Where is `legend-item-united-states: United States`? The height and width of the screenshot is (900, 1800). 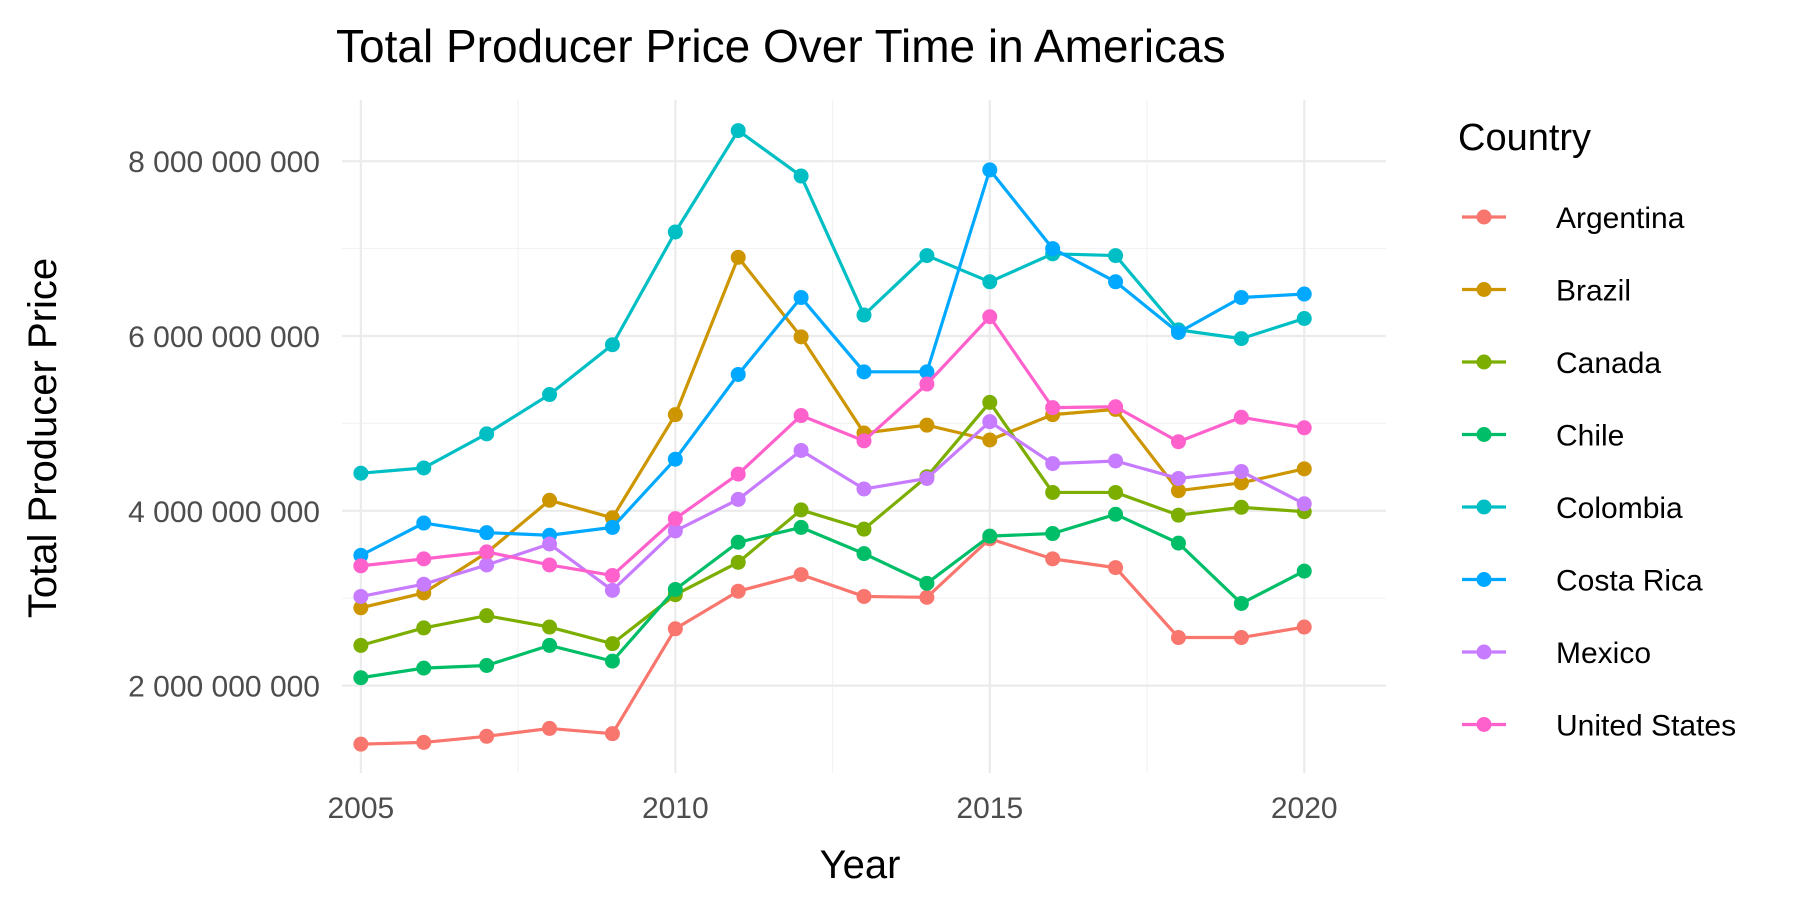 legend-item-united-states: United States is located at coordinates (1599, 726).